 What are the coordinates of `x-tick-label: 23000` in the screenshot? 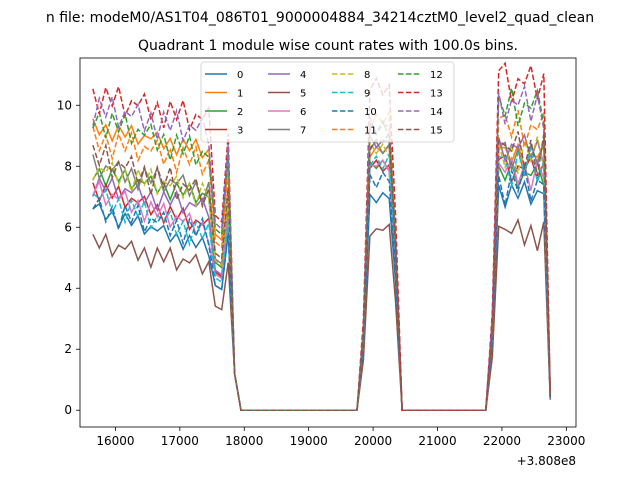 It's located at (566, 441).